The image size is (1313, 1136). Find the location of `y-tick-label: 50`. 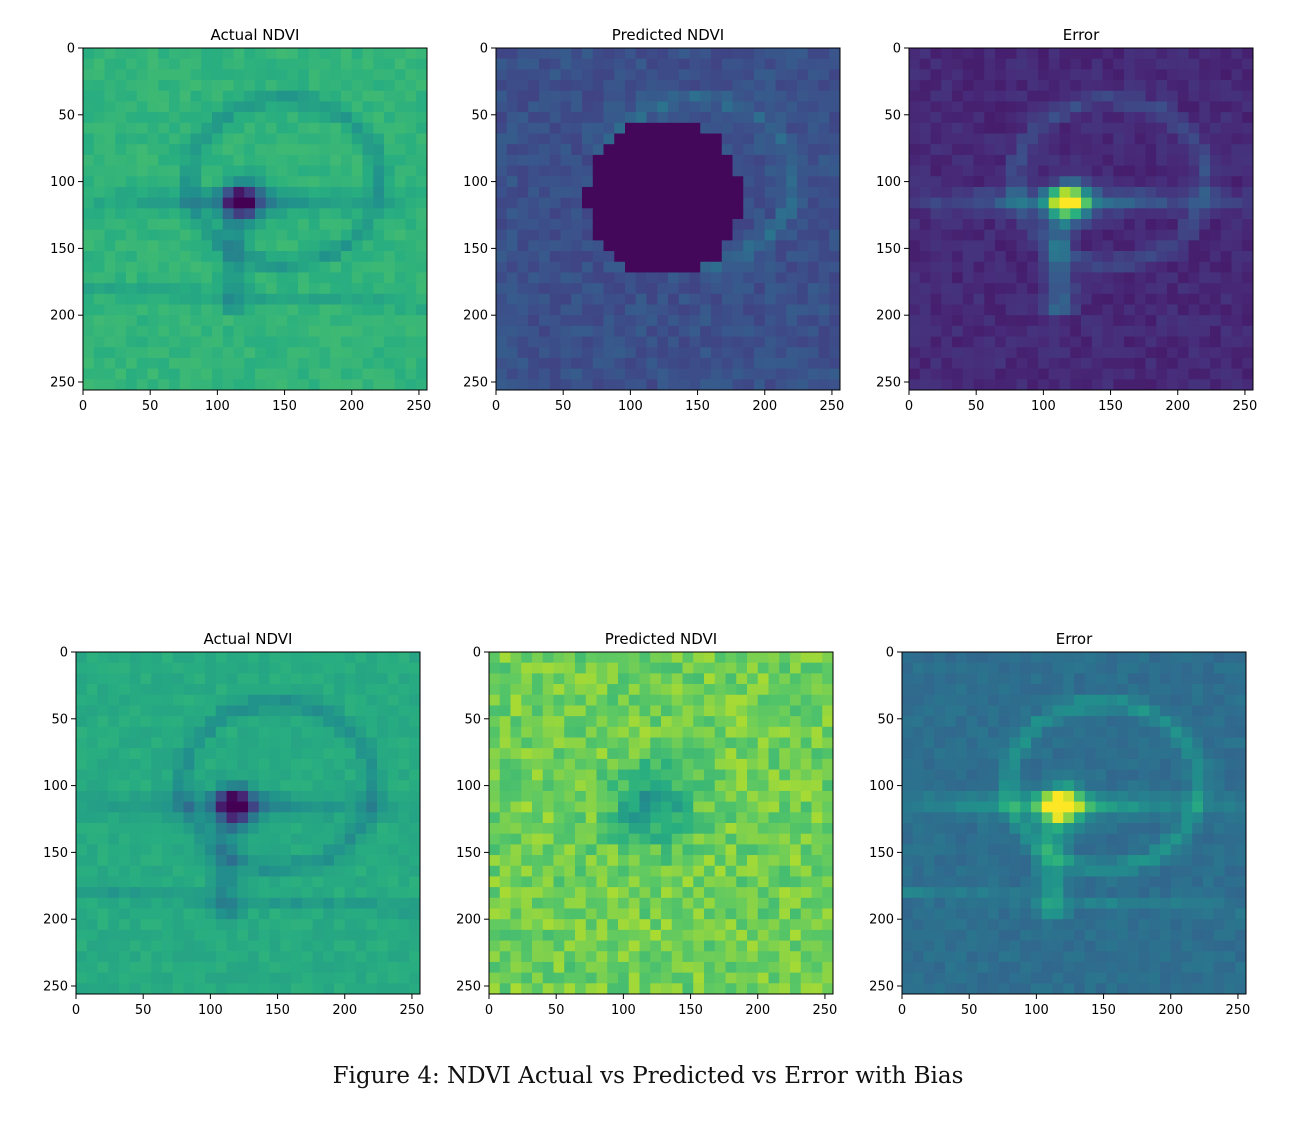

y-tick-label: 50 is located at coordinates (59, 719).